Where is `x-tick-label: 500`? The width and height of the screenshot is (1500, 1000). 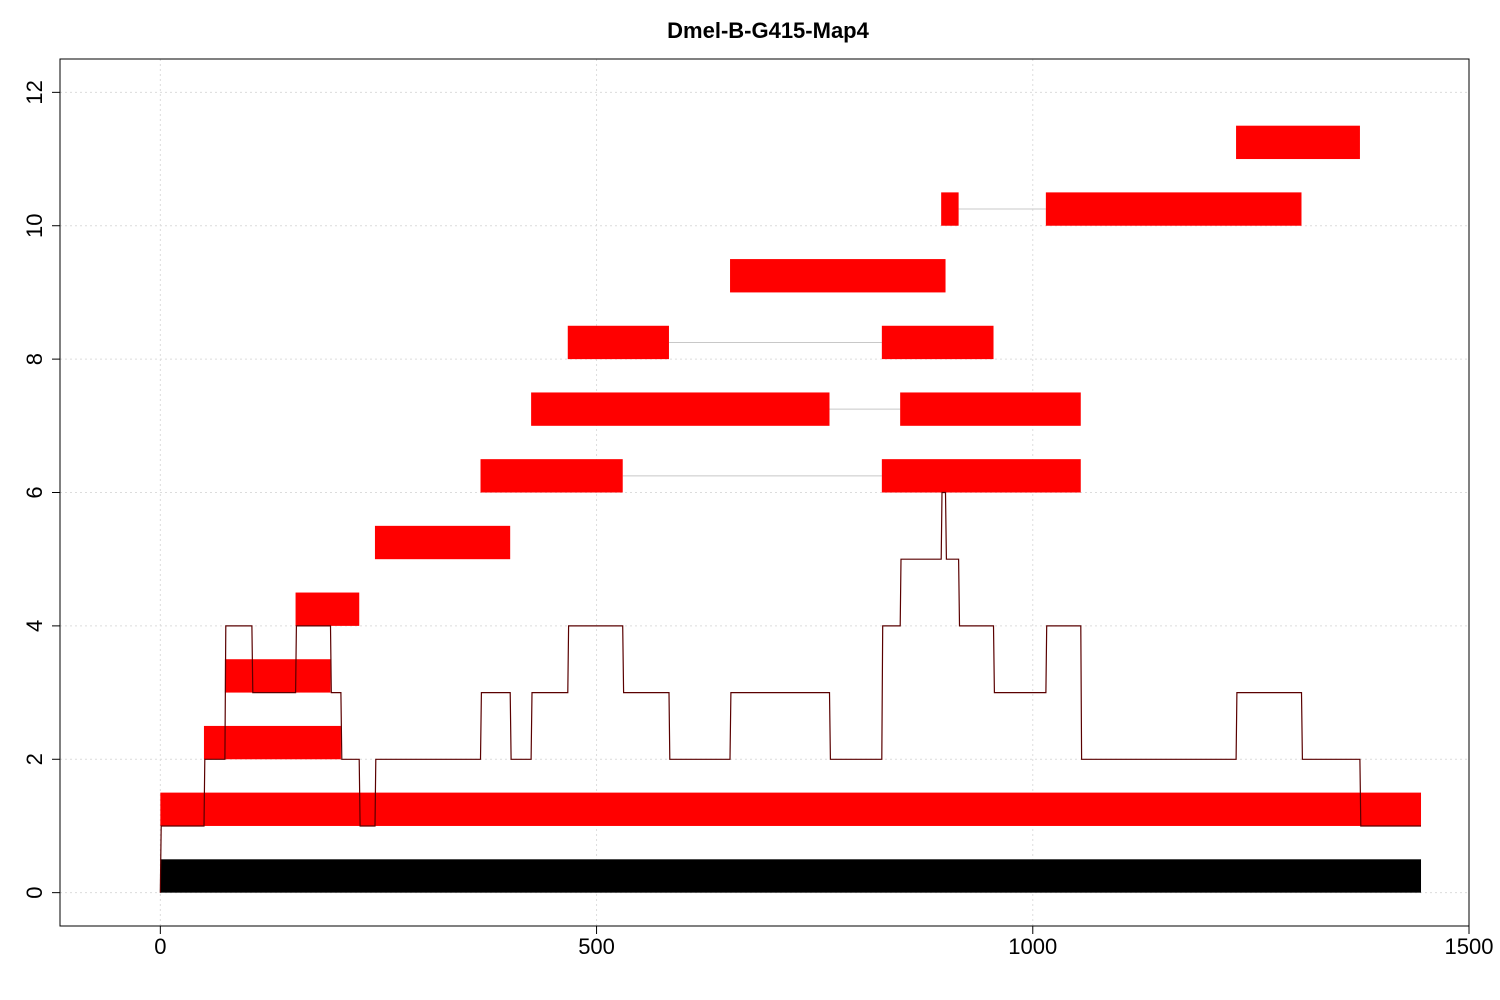
x-tick-label: 500 is located at coordinates (596, 946).